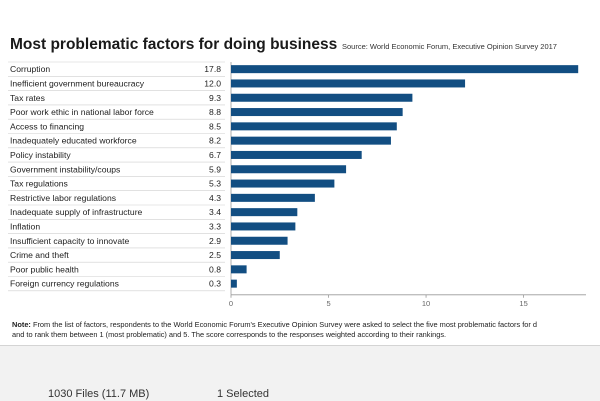 The width and height of the screenshot is (600, 401). Describe the element at coordinates (63, 198) in the screenshot. I see `category-label: Restrictive labor regulations` at that location.